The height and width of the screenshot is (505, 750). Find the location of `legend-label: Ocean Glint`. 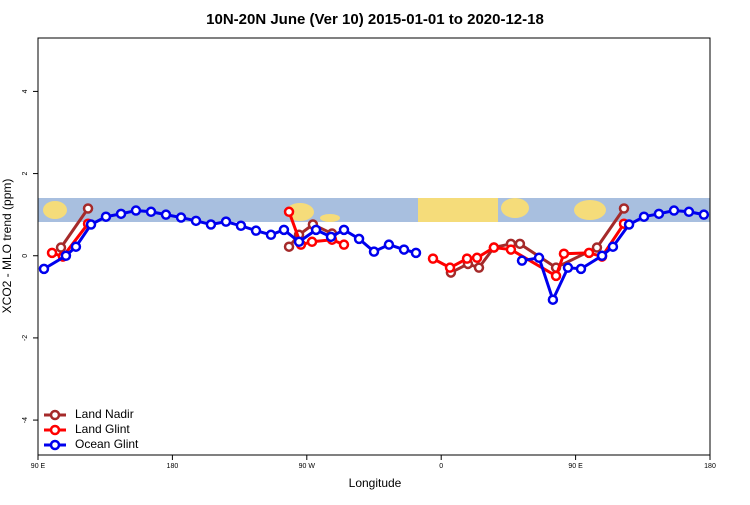

legend-label: Ocean Glint is located at coordinates (107, 444).